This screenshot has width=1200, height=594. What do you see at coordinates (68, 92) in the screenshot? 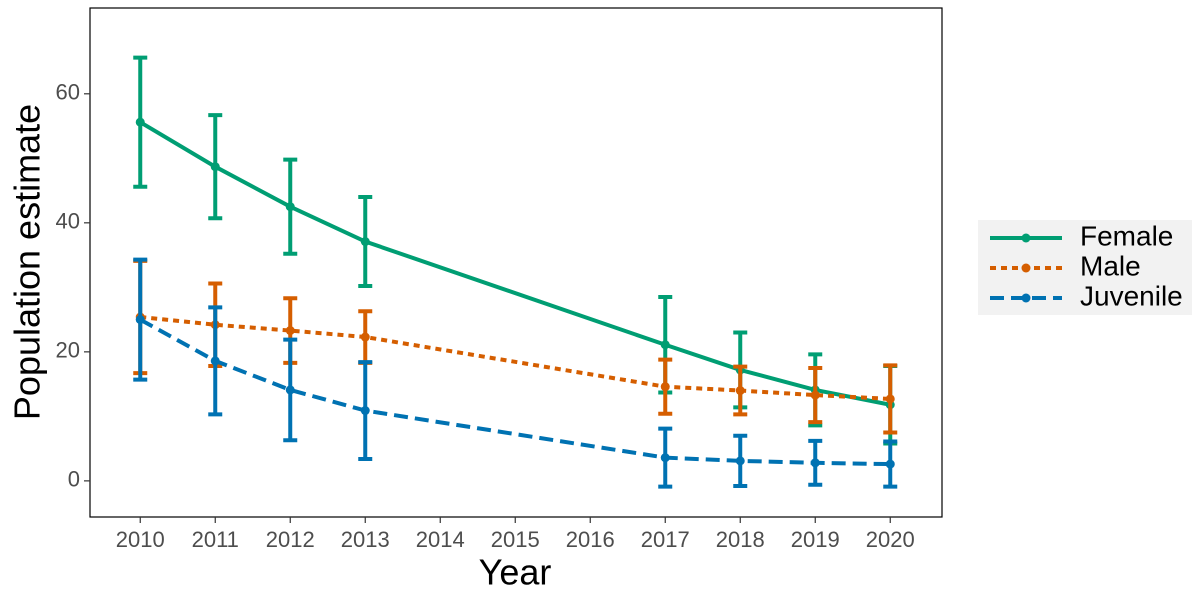
I see `y-tick-label: 60` at bounding box center [68, 92].